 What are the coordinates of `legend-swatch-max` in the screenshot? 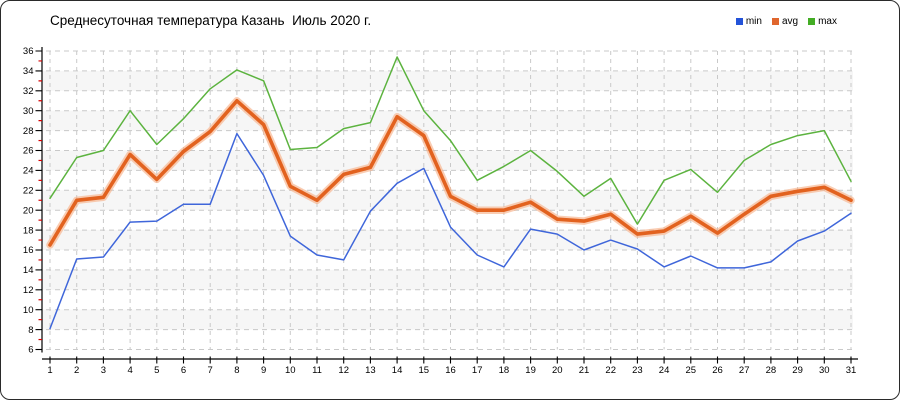 It's located at (812, 21).